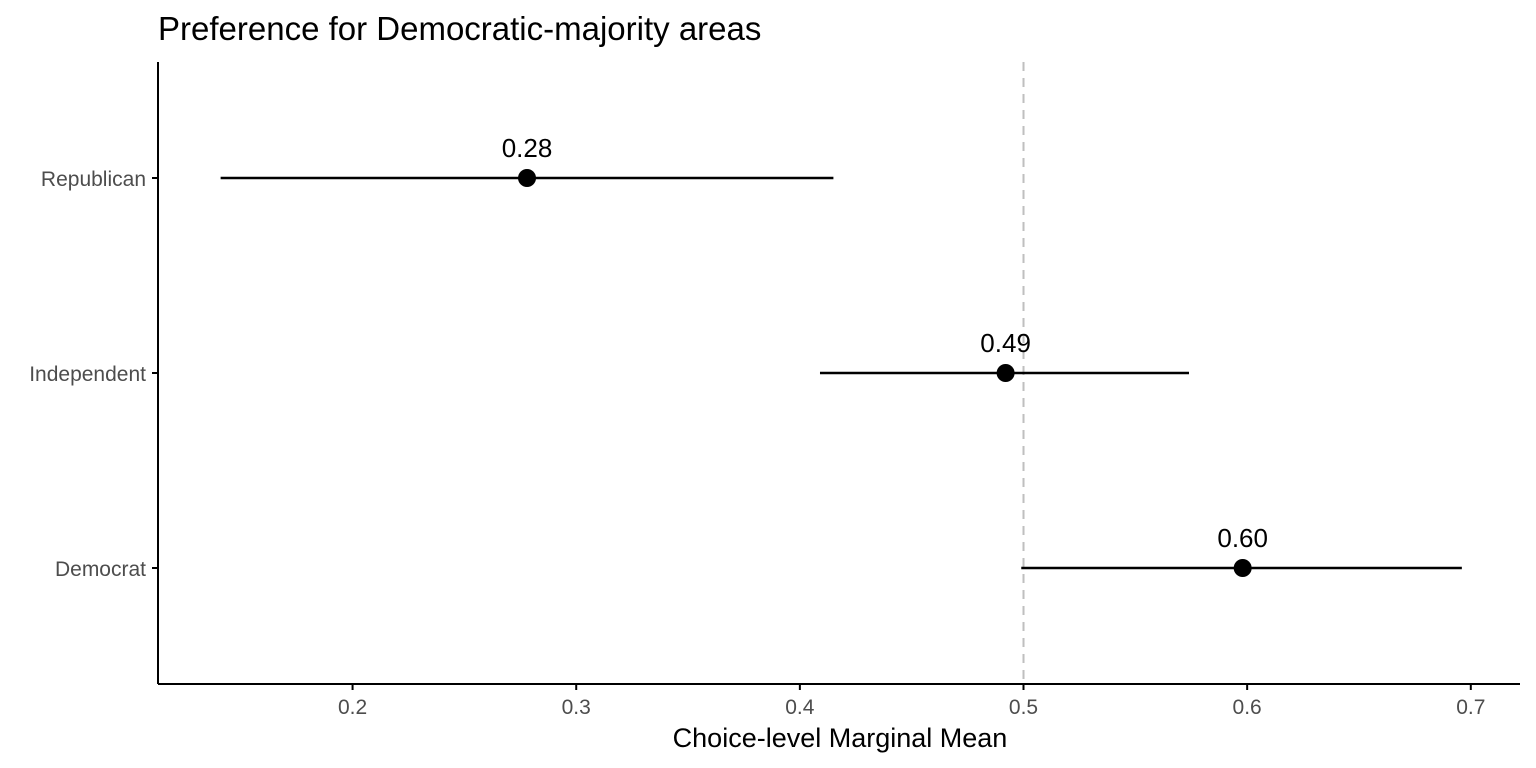  Describe the element at coordinates (1470, 707) in the screenshot. I see `x-tick-label: 0.7` at that location.